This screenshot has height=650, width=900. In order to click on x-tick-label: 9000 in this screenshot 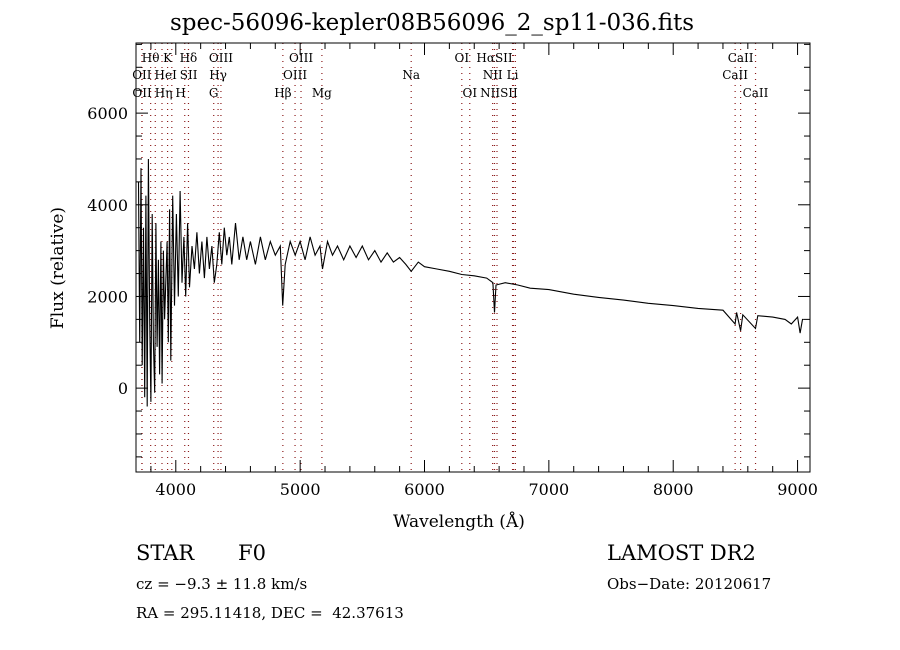, I will do `click(797, 489)`.